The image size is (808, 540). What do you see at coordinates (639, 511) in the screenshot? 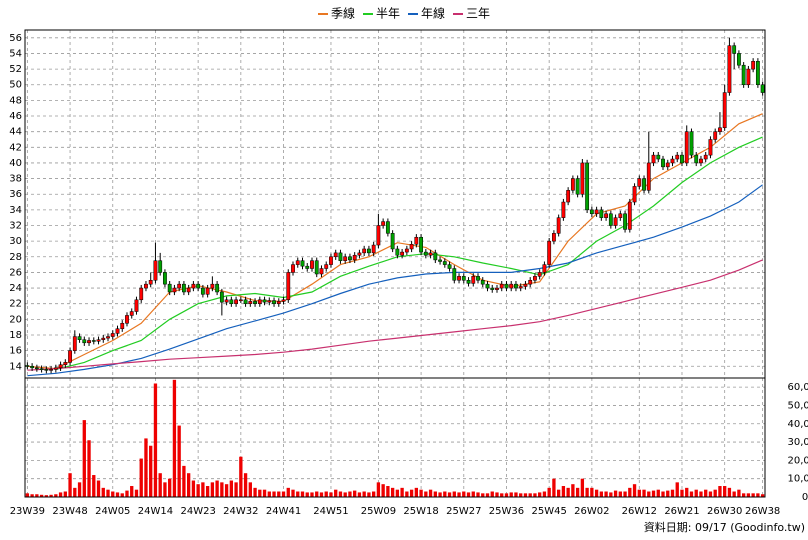
I see `x-tick-label: 26W12` at bounding box center [639, 511].